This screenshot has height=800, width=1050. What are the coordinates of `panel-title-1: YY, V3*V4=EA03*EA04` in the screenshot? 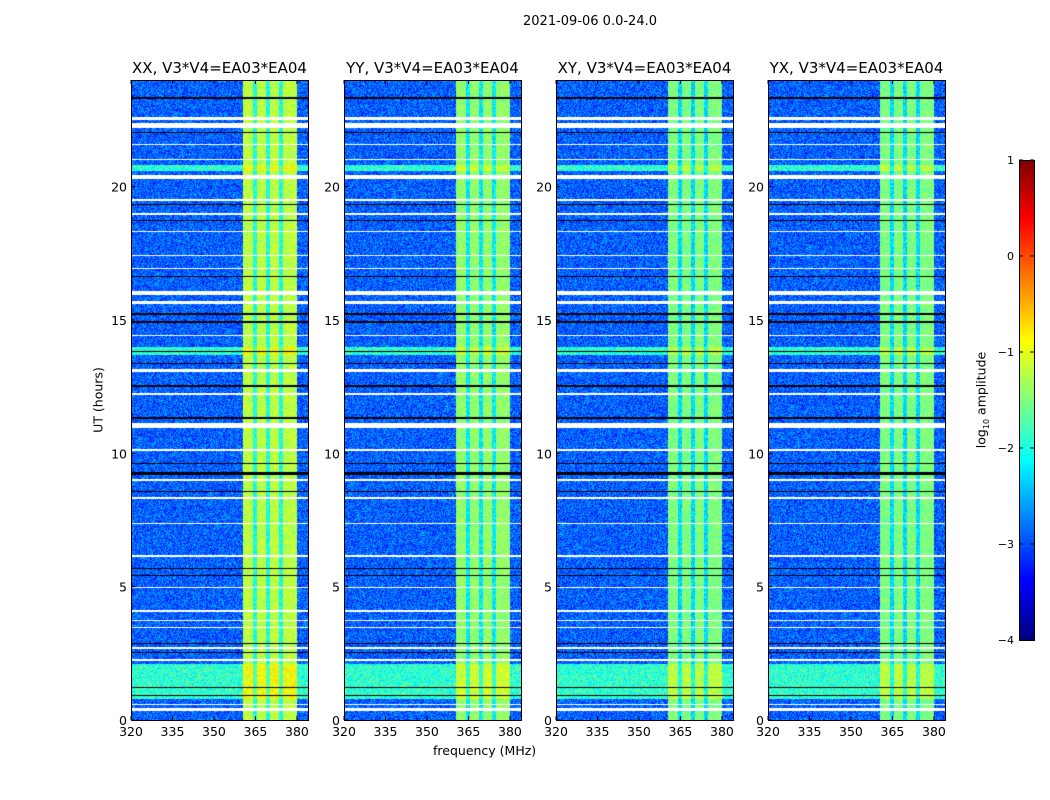 It's located at (432, 68).